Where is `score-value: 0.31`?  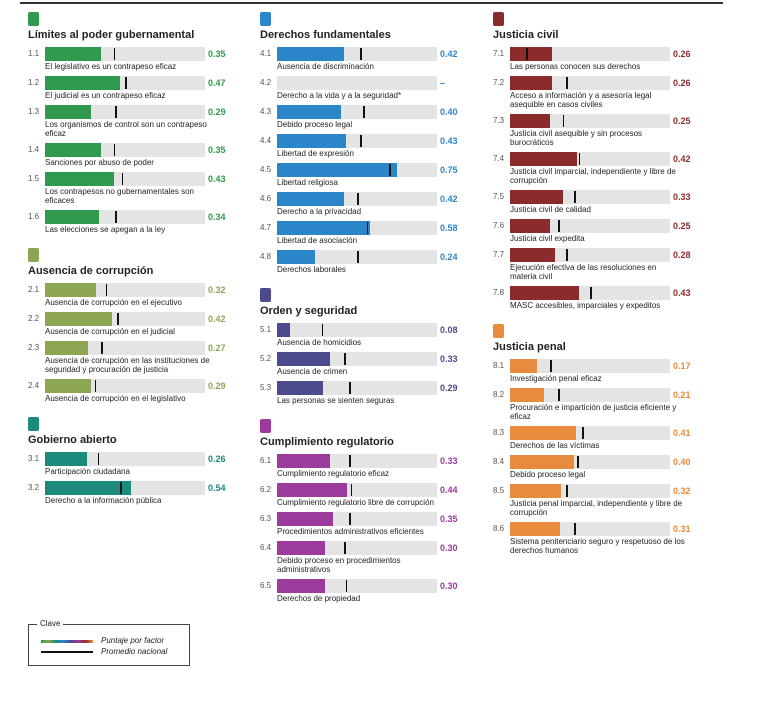 score-value: 0.31 is located at coordinates (682, 529).